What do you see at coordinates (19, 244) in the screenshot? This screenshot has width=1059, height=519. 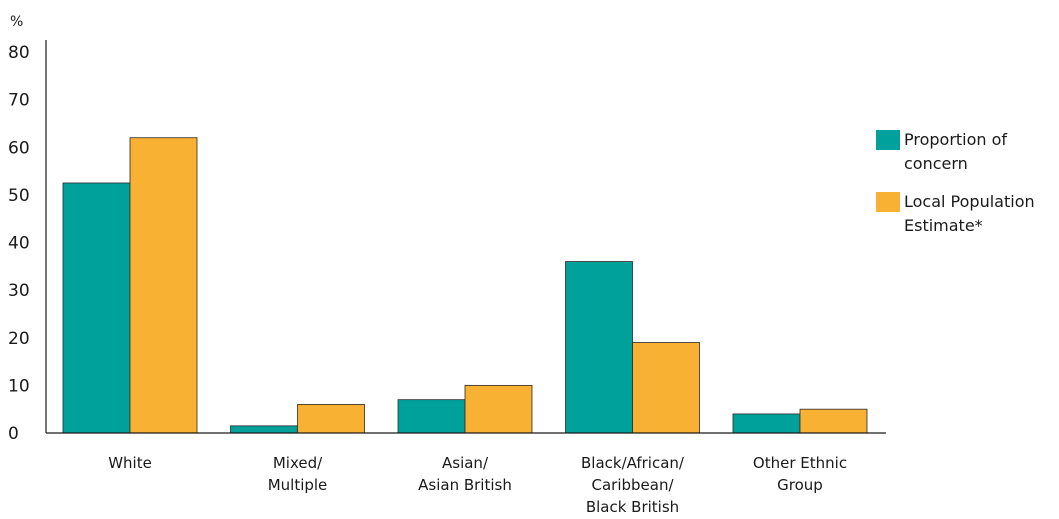 I see `y-tick-label: 40` at bounding box center [19, 244].